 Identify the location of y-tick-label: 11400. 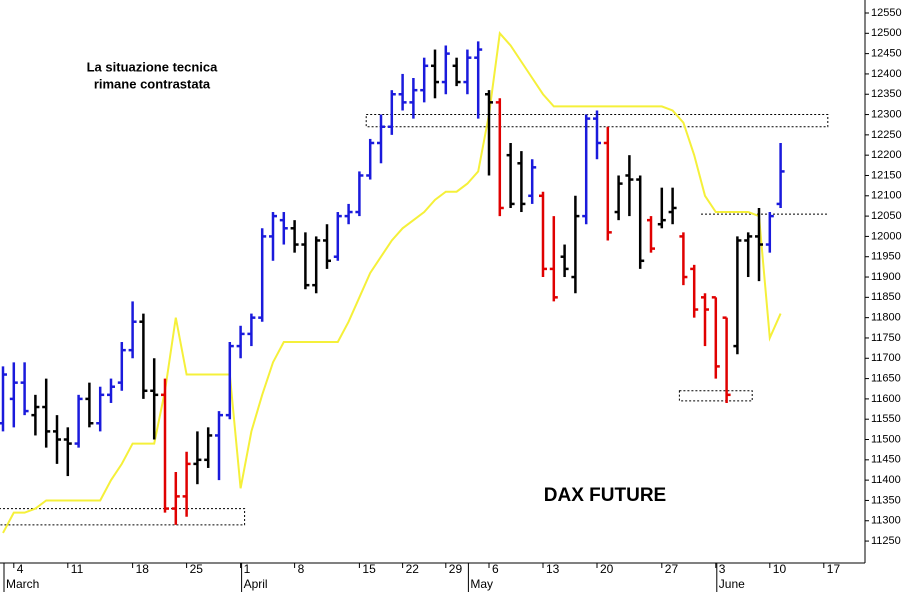
(886, 480).